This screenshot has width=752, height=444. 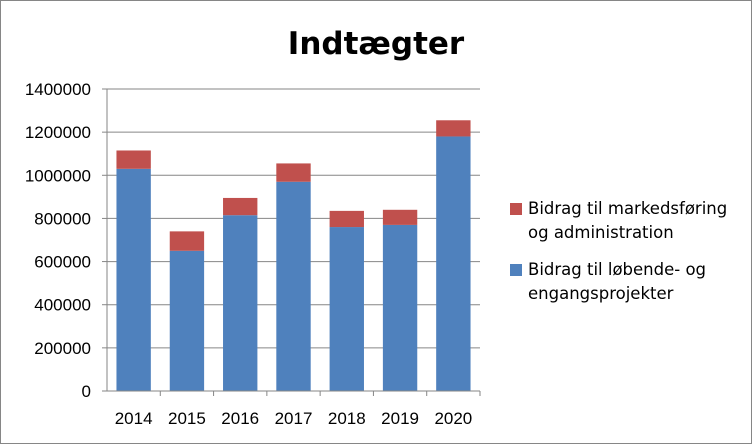 I want to click on x-tick-label: 2014, so click(x=134, y=418).